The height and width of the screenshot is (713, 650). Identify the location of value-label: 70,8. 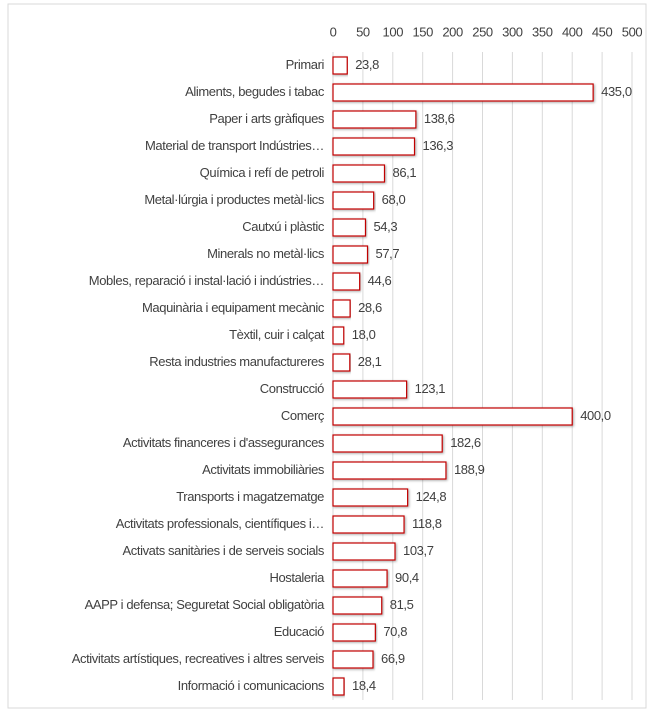
(395, 631).